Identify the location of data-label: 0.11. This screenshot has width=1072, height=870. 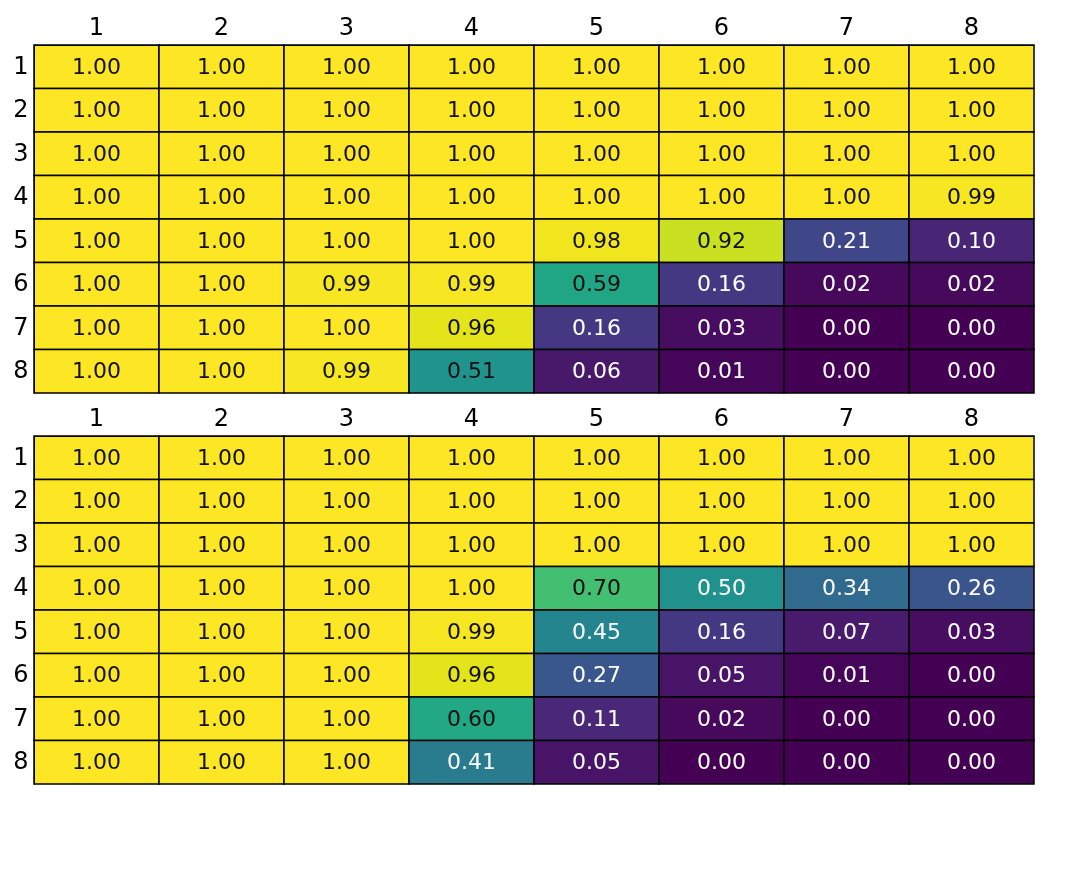
(596, 718).